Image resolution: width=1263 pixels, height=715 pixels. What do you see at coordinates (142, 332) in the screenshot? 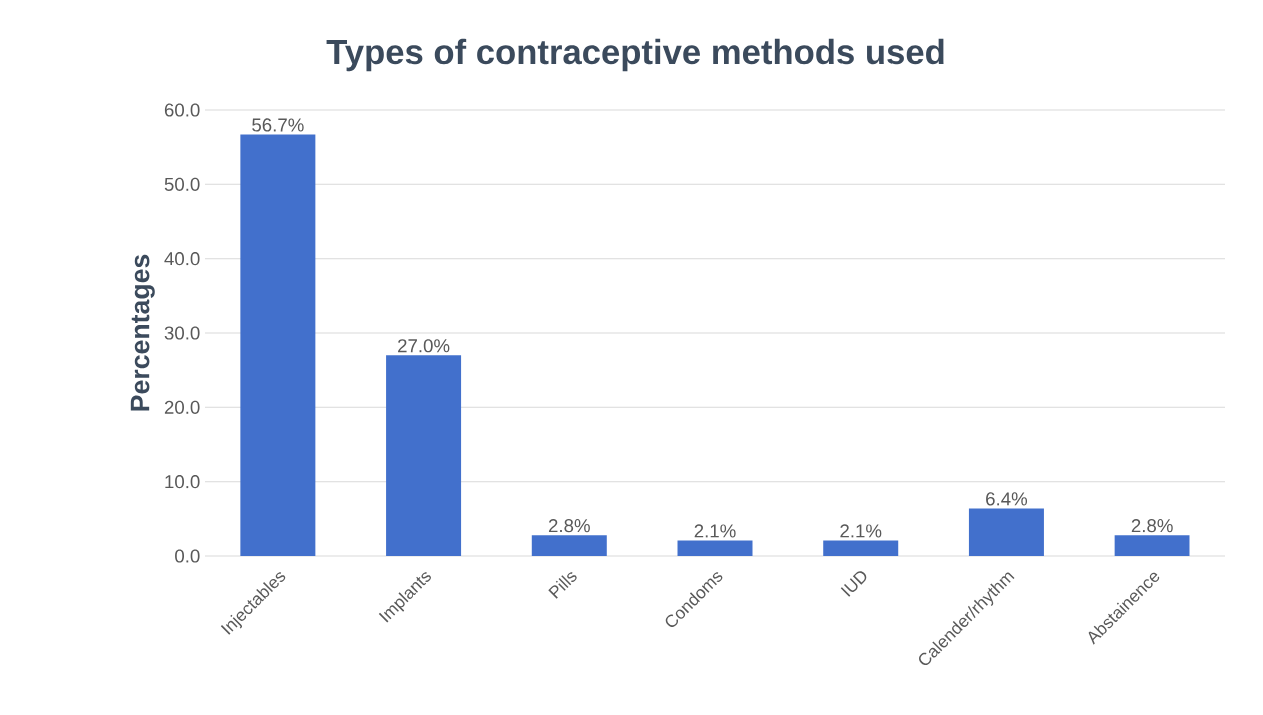
I see `y-axis-title: Percentages` at bounding box center [142, 332].